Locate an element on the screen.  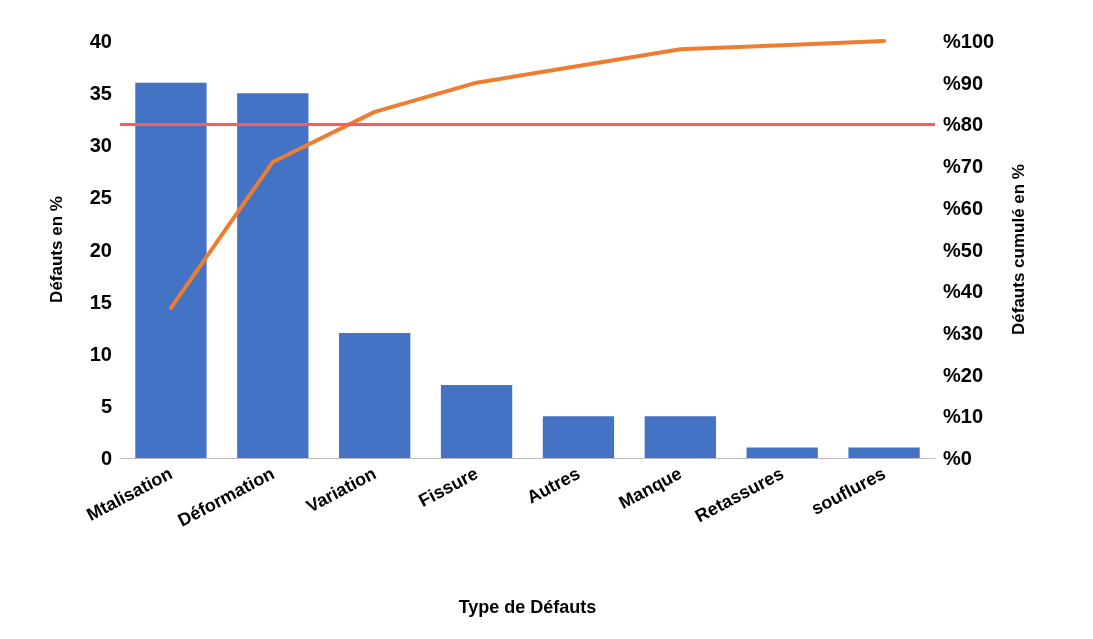
y-tick-label: 20 is located at coordinates (100, 249).